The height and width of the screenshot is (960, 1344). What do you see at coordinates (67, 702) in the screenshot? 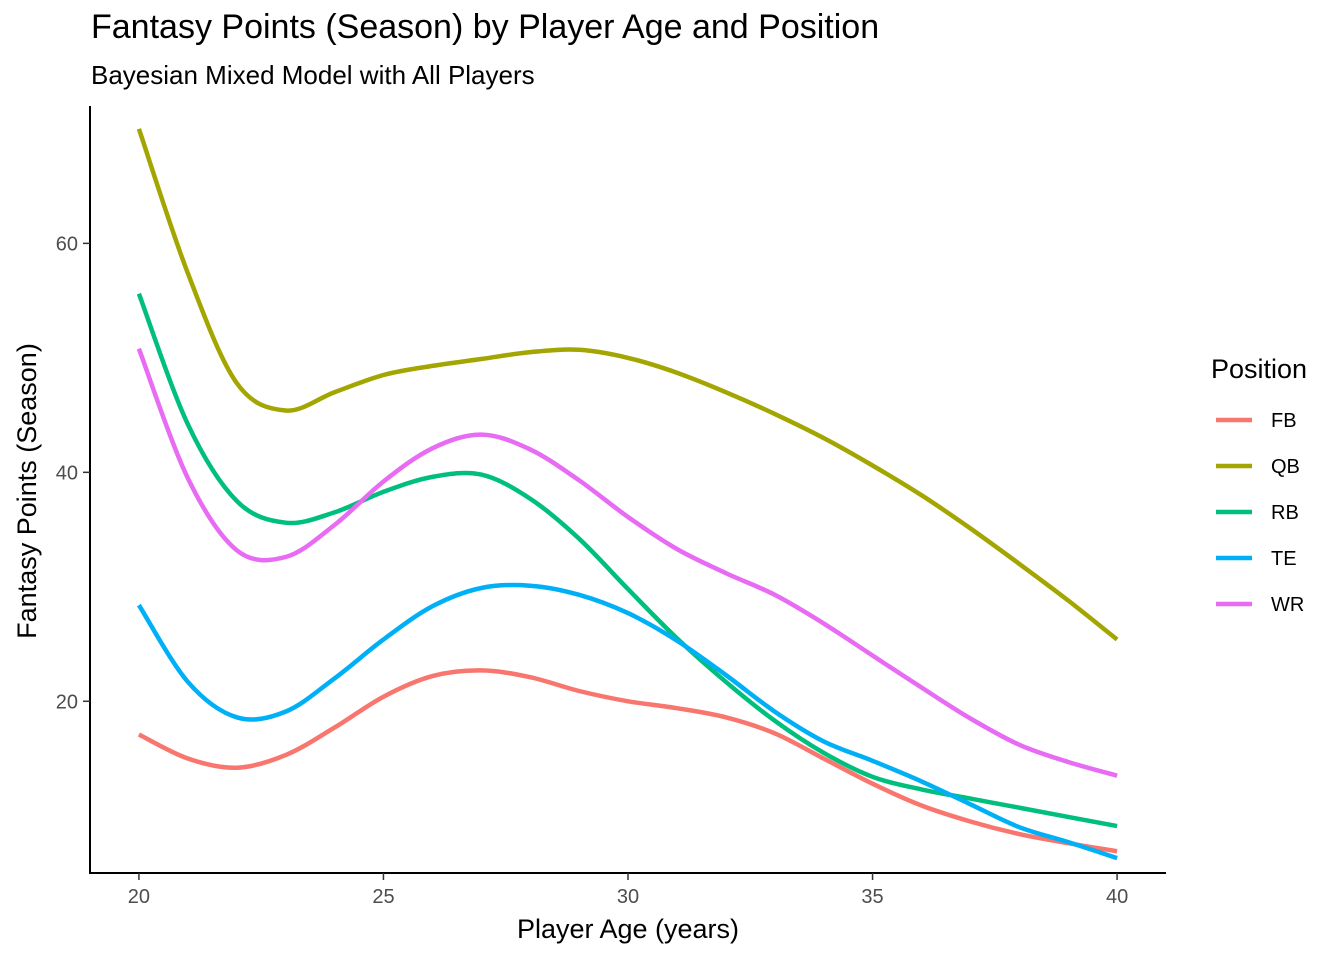
I see `y-tick-label: 20` at bounding box center [67, 702].